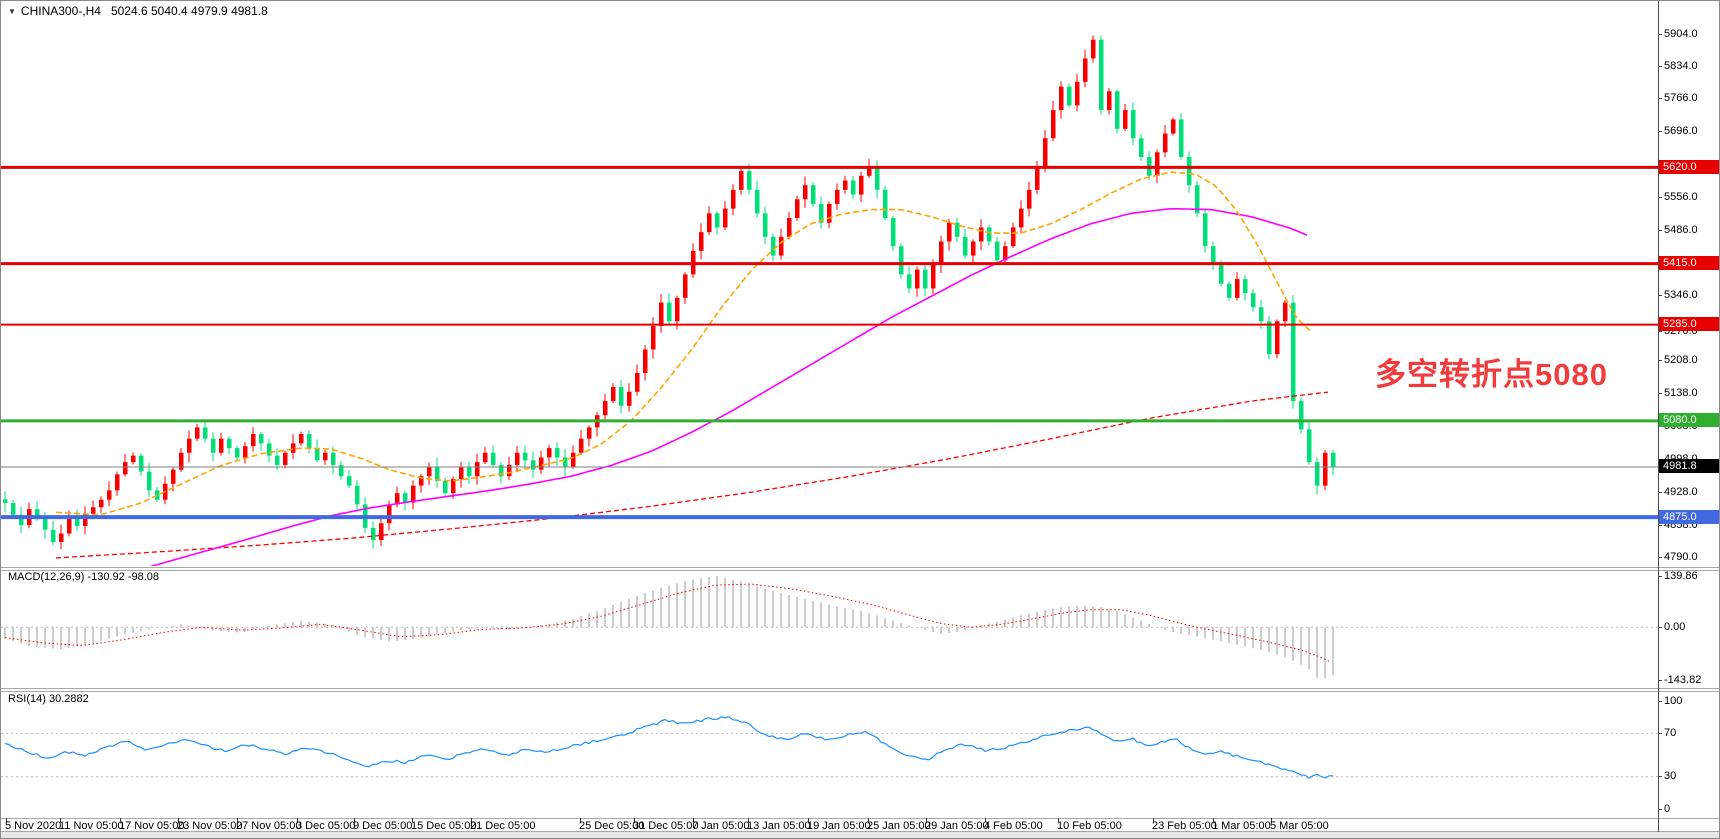  What do you see at coordinates (123, 577) in the screenshot?
I see `macd-values: -130.92 -98.08` at bounding box center [123, 577].